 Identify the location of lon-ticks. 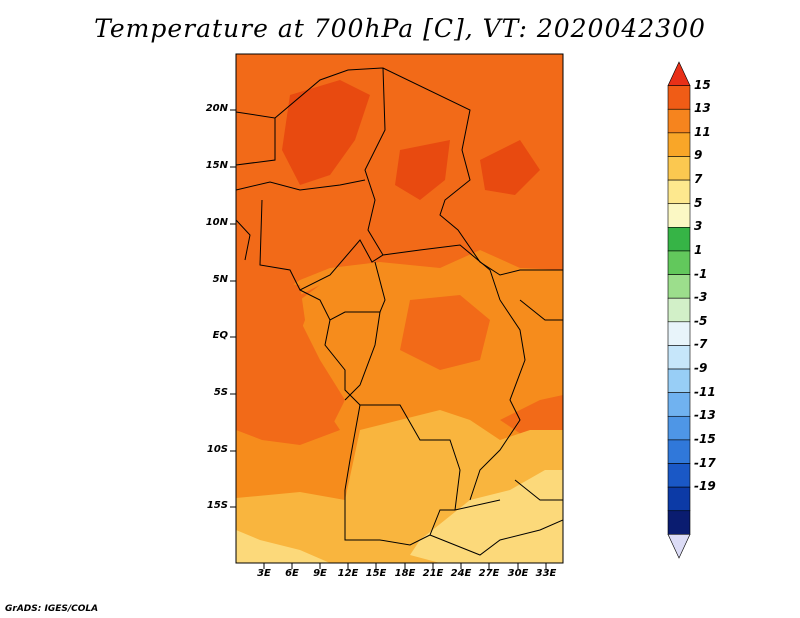
(405, 566).